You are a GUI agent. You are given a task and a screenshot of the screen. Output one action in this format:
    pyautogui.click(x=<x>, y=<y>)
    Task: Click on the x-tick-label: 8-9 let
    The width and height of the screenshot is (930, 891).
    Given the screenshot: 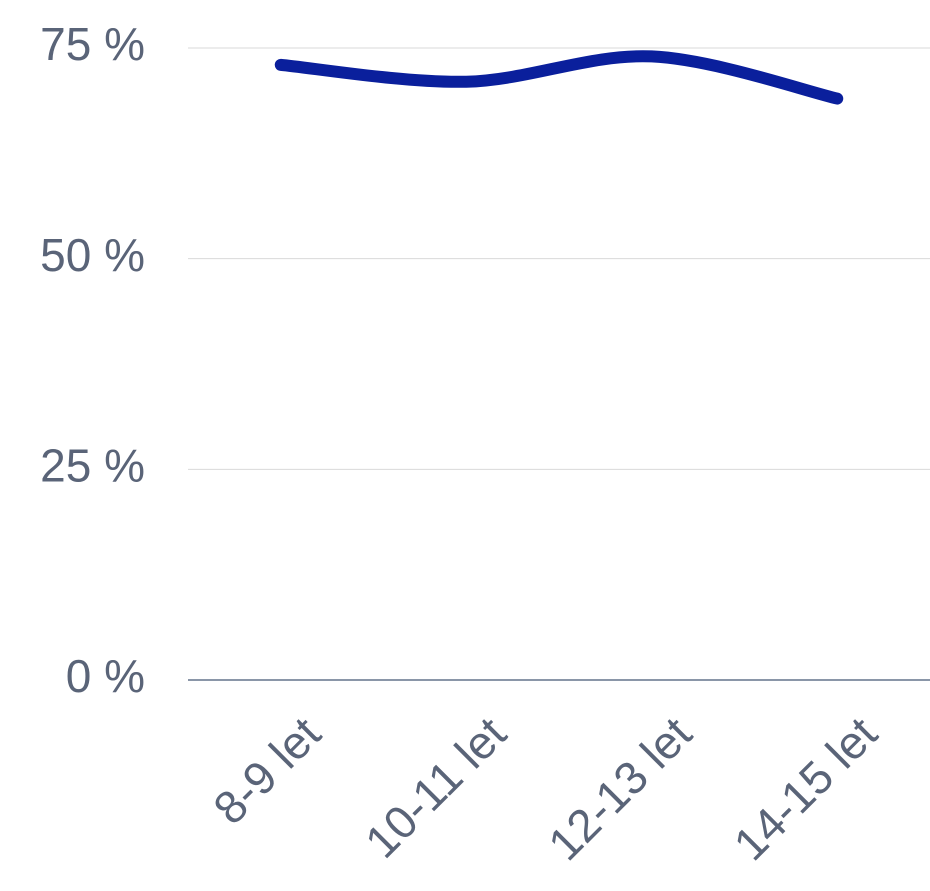 What is the action you would take?
    pyautogui.click(x=266, y=770)
    